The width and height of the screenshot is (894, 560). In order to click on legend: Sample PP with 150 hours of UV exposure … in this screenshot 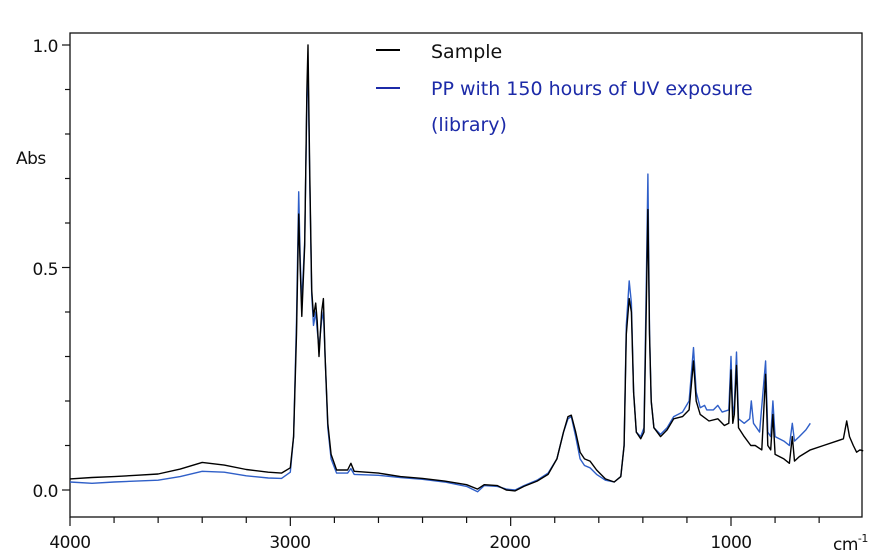, I will do `click(564, 88)`.